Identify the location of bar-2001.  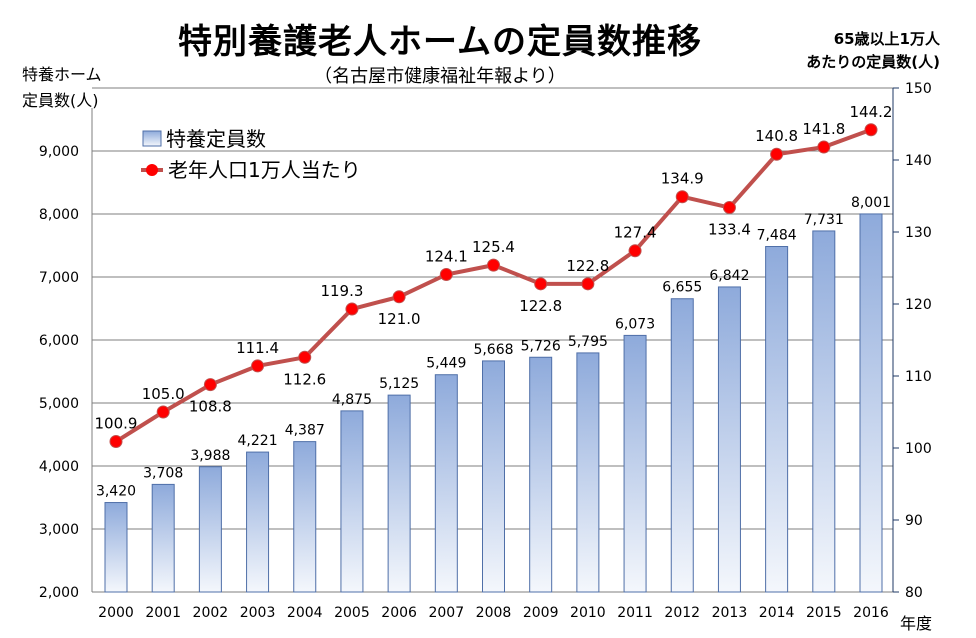
(163, 538).